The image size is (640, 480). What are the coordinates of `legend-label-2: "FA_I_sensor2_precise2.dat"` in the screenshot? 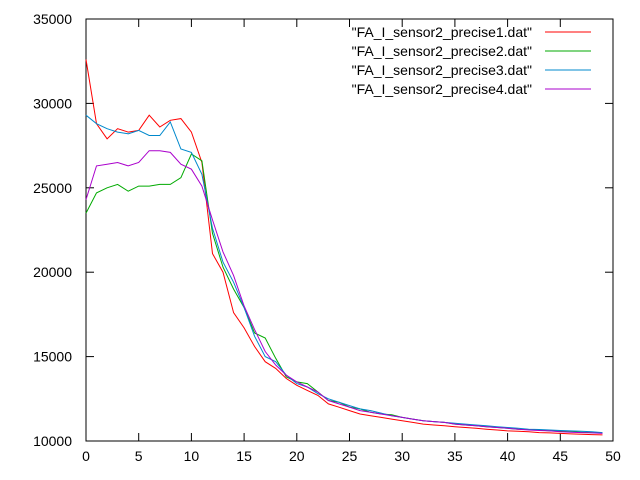 It's located at (442, 51).